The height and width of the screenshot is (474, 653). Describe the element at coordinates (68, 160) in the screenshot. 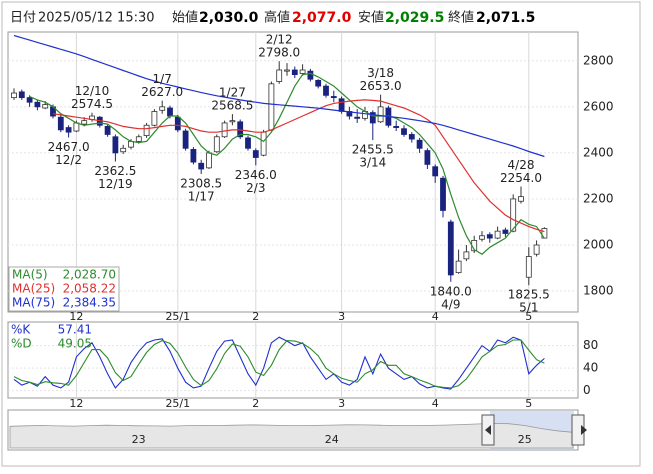

I see `annotation-date: 12/2` at that location.